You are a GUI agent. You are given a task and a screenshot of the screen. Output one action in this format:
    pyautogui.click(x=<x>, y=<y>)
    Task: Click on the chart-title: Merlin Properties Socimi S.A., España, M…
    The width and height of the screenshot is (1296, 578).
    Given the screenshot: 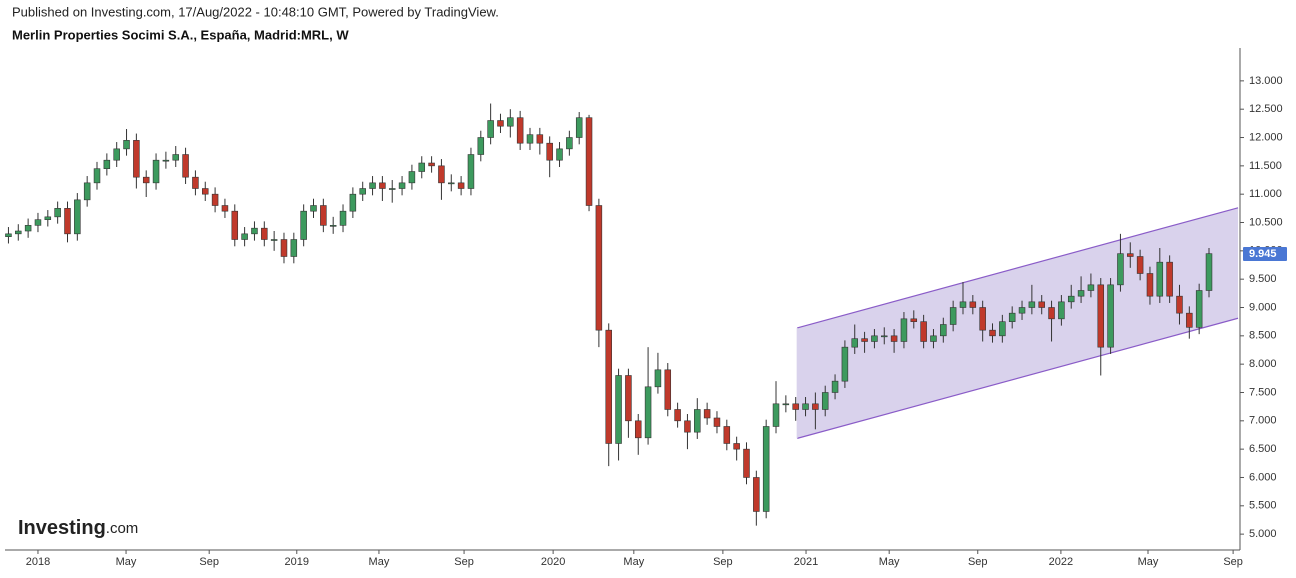 What is the action you would take?
    pyautogui.click(x=180, y=34)
    